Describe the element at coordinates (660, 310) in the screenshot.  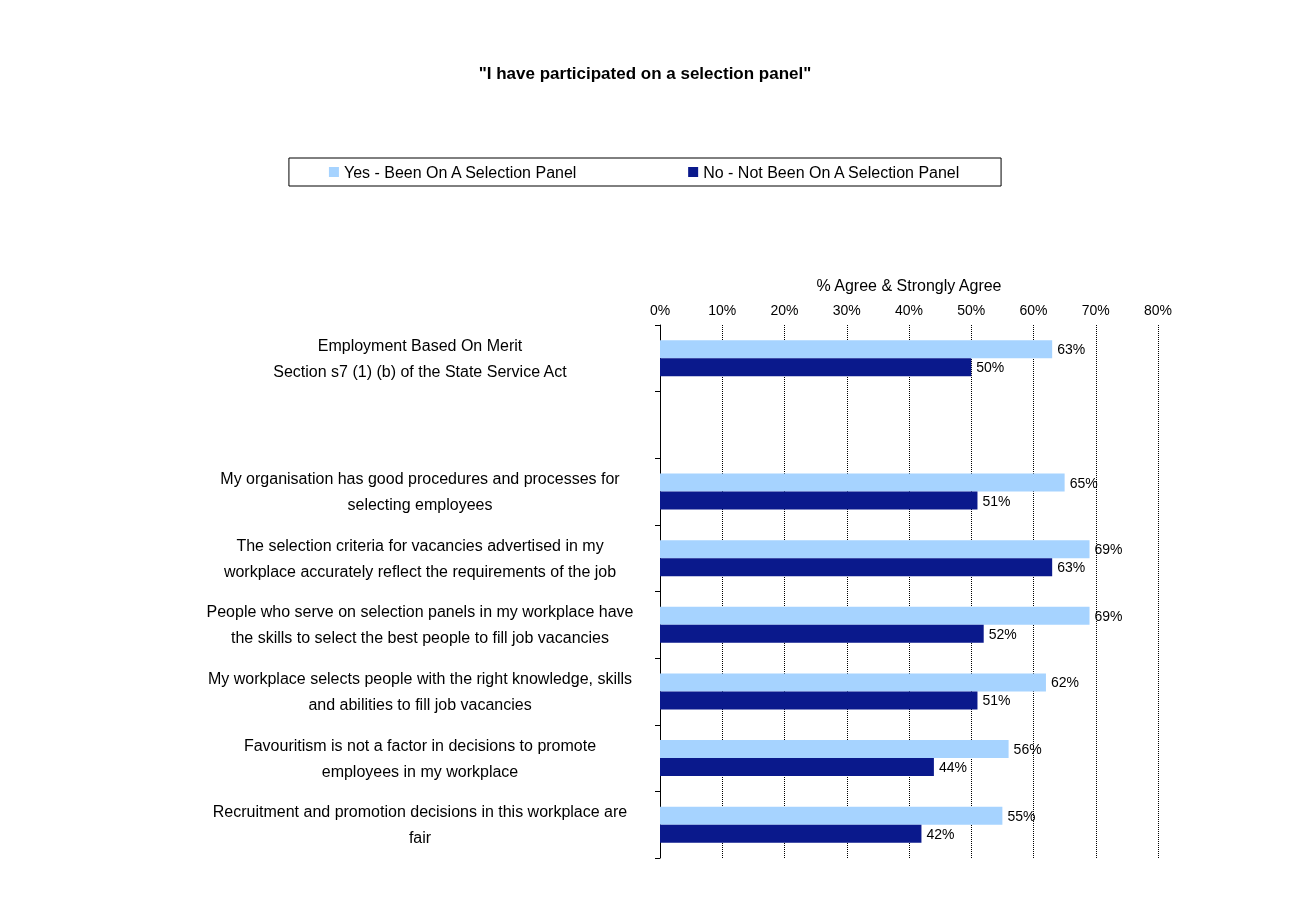
I see `x-tick-label: 0%` at that location.